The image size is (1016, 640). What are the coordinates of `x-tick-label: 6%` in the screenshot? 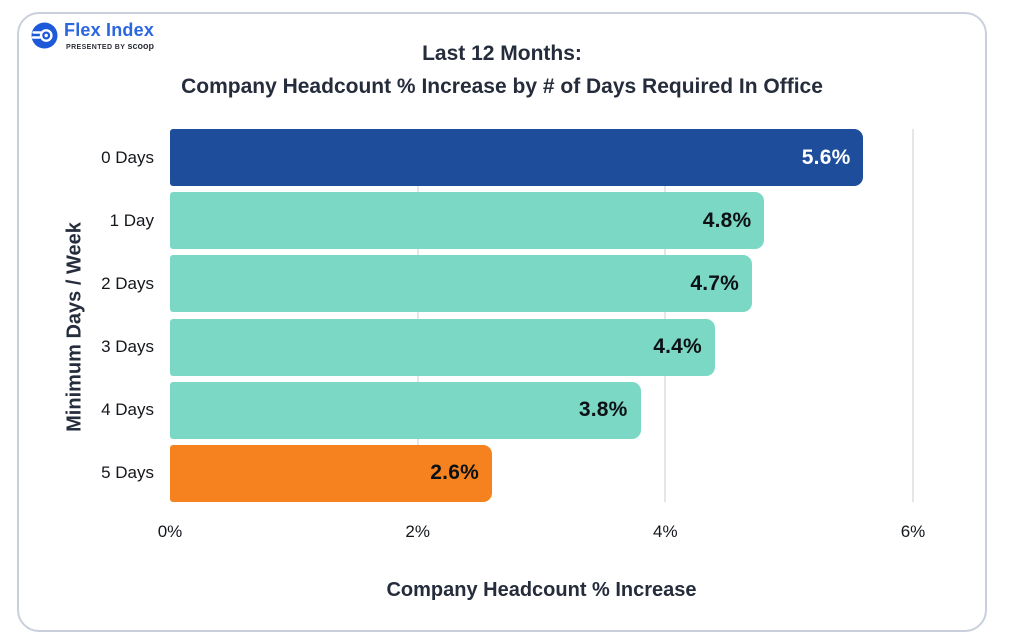 It's located at (913, 531).